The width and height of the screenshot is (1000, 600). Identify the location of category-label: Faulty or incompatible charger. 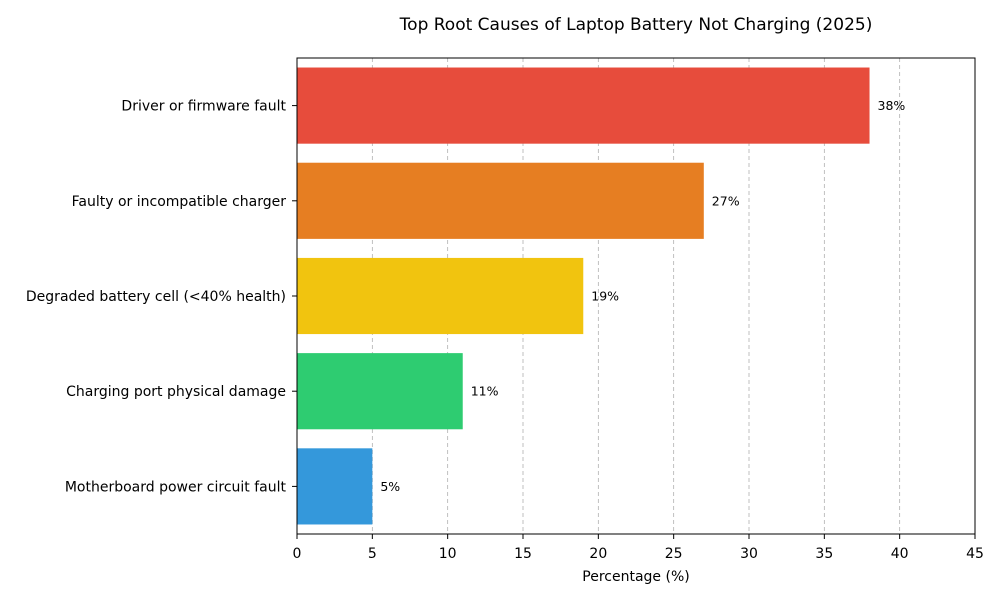
(179, 202).